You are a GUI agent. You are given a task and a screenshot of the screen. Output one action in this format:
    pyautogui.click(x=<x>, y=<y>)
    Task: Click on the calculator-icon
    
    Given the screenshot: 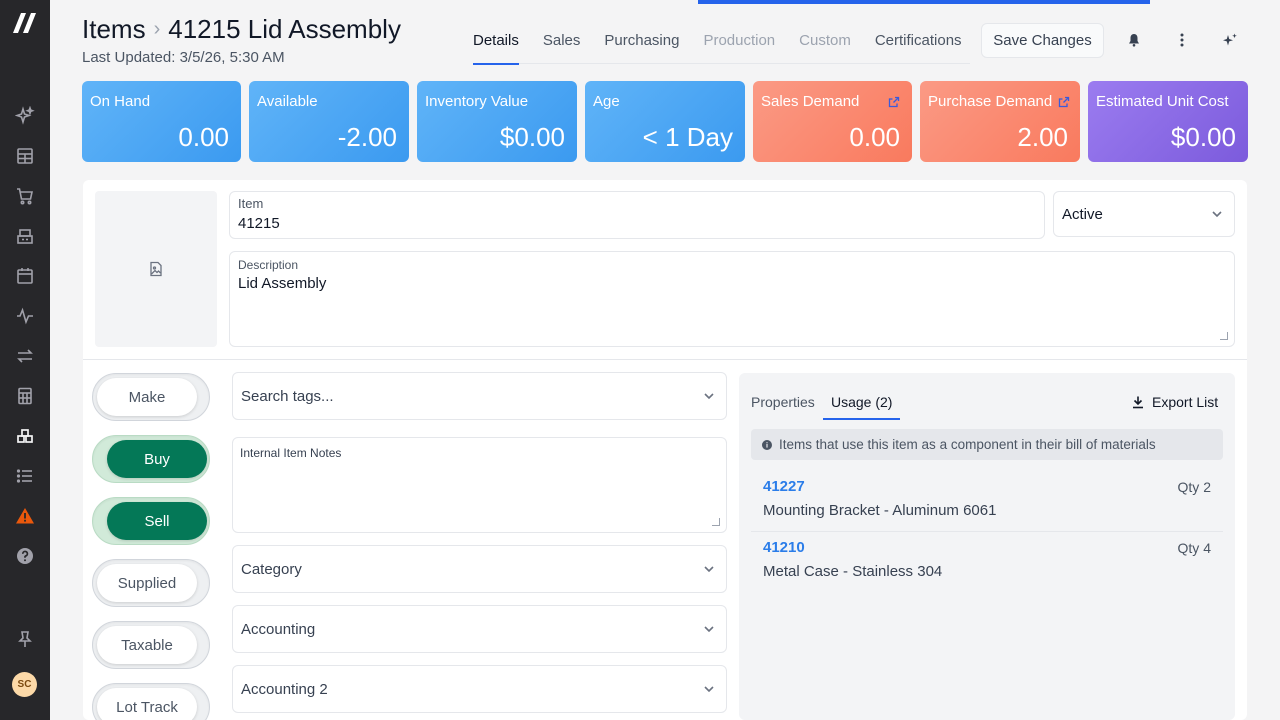 What is the action you would take?
    pyautogui.click(x=25, y=396)
    